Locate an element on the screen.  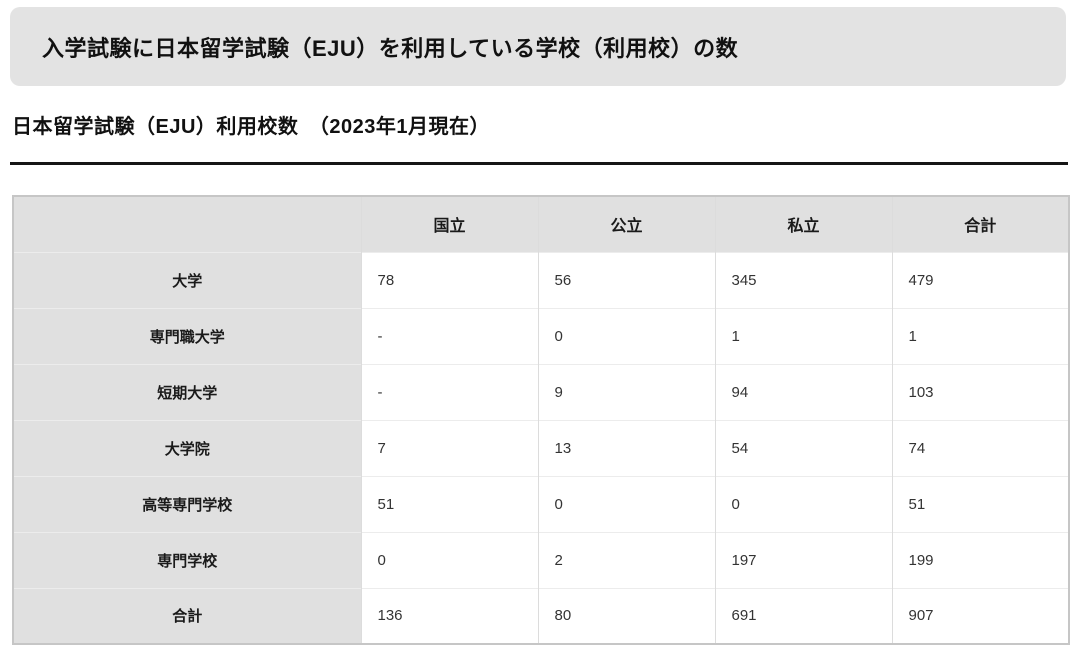
page-banner: 入学試験に日本留学試験（EJU）を利用している学校（利用校）の数 is located at coordinates (538, 46).